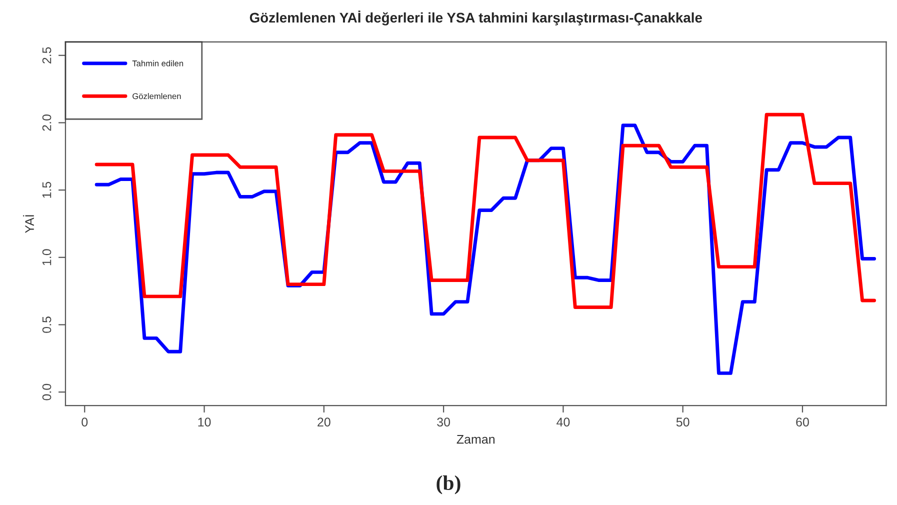 This screenshot has width=897, height=505. Describe the element at coordinates (158, 63) in the screenshot. I see `legend-label: Tahmin edilen` at that location.